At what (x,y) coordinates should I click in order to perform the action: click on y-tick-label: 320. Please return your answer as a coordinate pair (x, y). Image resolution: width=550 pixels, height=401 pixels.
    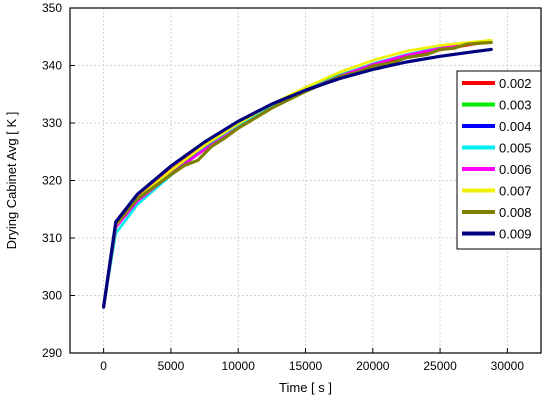
    Looking at the image, I should click on (52, 181).